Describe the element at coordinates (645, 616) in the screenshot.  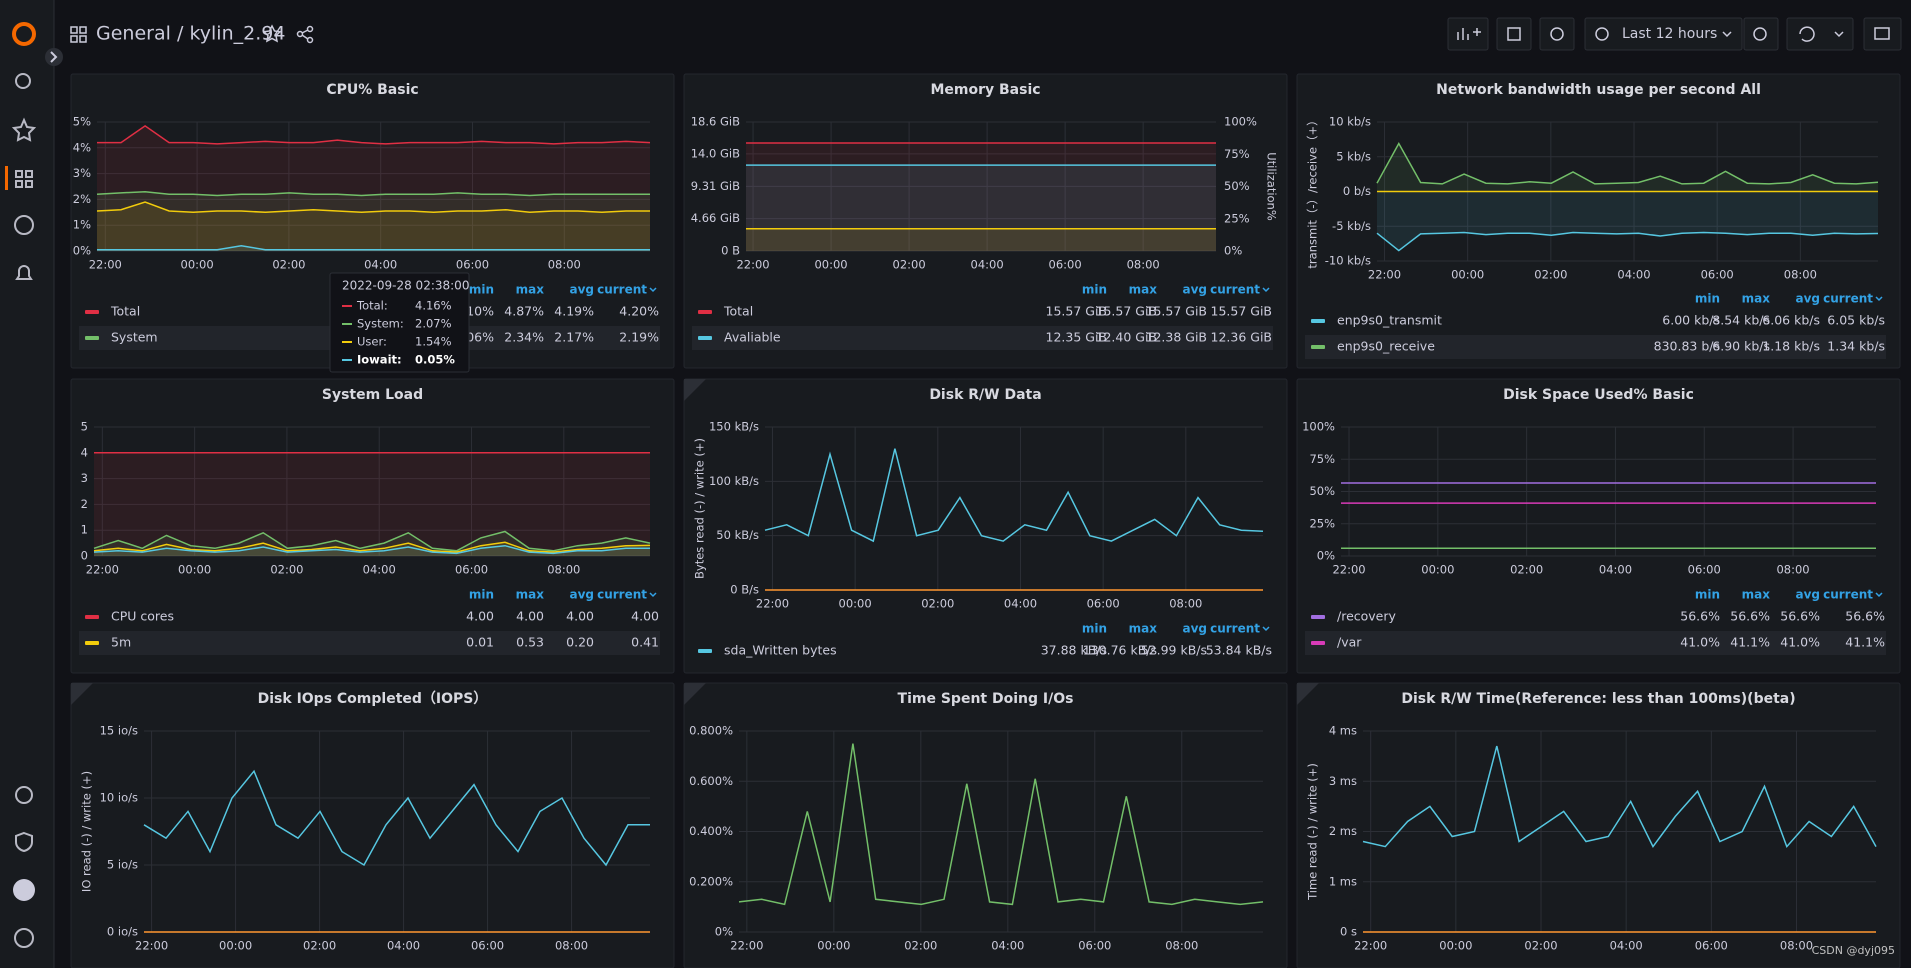
I see `legend-value: 4.00` at that location.